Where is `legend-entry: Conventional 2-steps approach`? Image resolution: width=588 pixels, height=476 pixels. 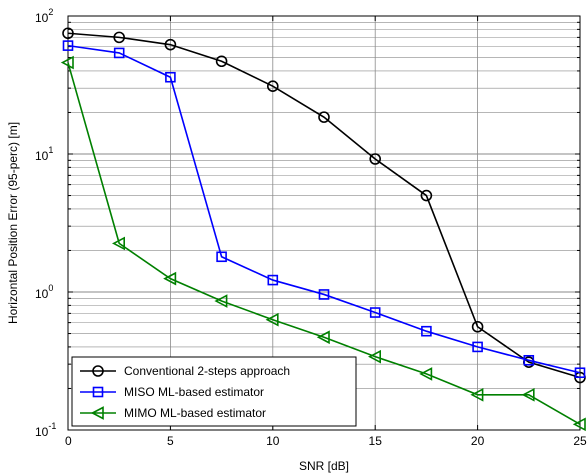 legend-entry: Conventional 2-steps approach is located at coordinates (185, 371).